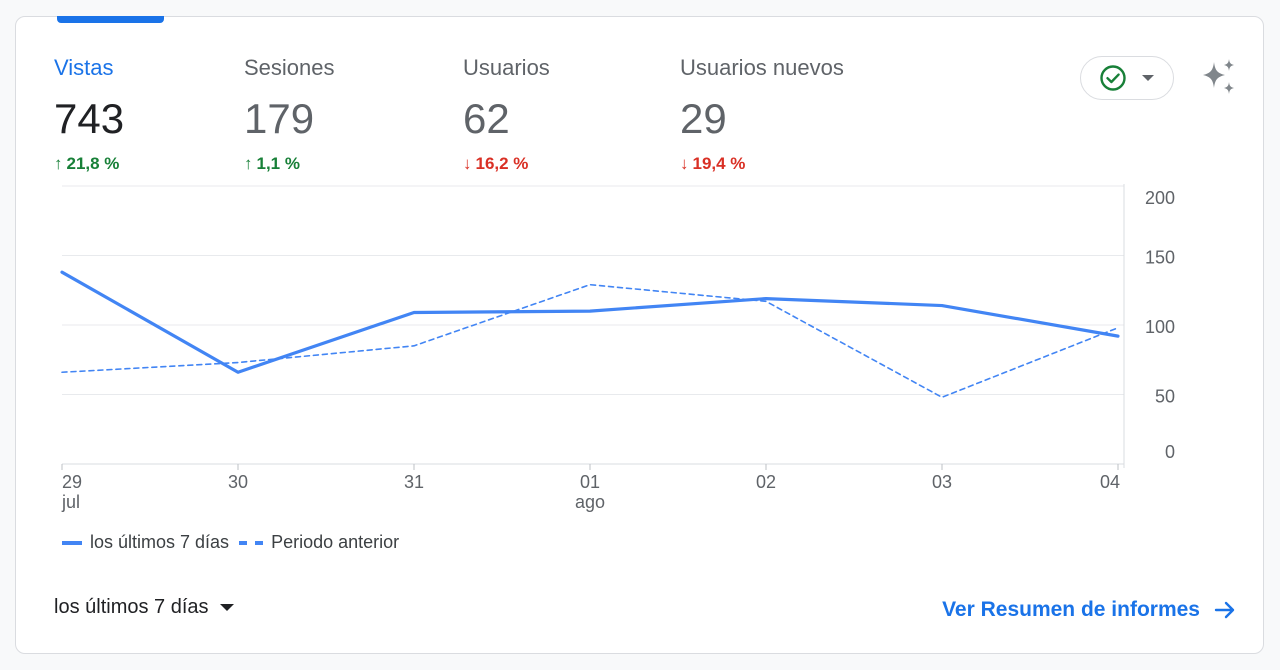 The height and width of the screenshot is (670, 1280). I want to click on metric-label: Vistas, so click(84, 67).